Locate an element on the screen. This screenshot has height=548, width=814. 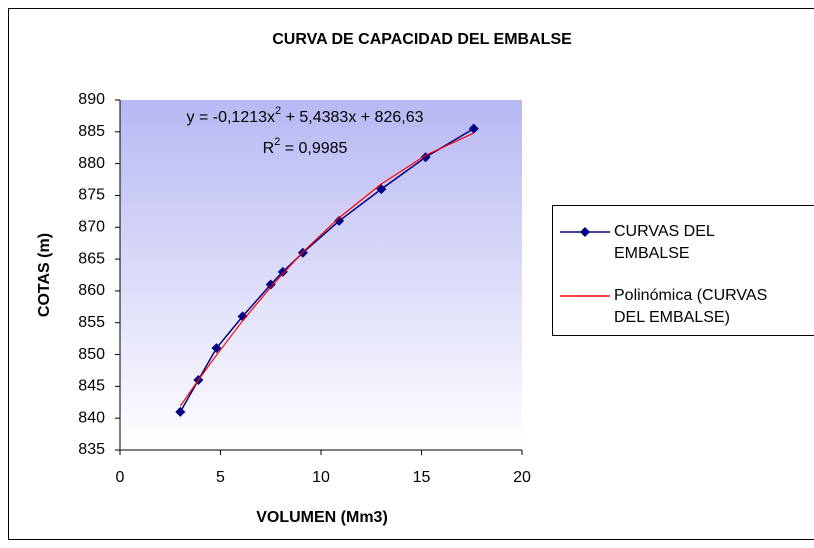
x-tick-label: 15 is located at coordinates (422, 477).